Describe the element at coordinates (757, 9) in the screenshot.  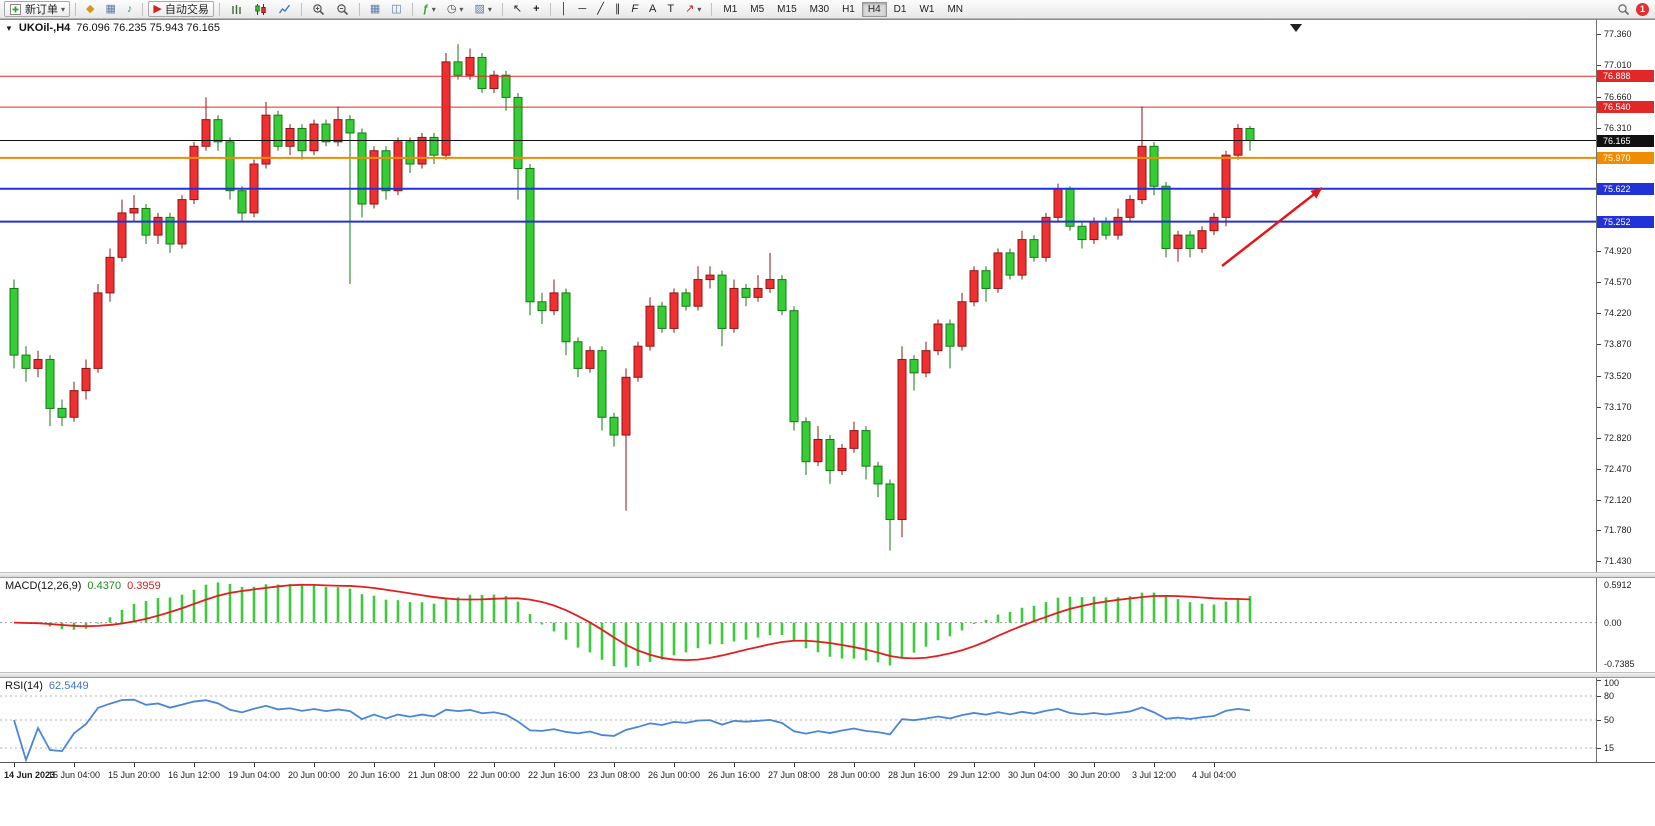
I see `timeframe-m5-button: M5` at that location.